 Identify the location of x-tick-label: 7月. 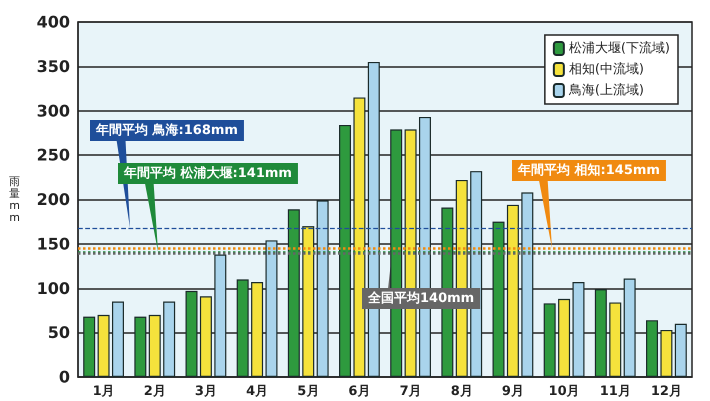
(411, 391).